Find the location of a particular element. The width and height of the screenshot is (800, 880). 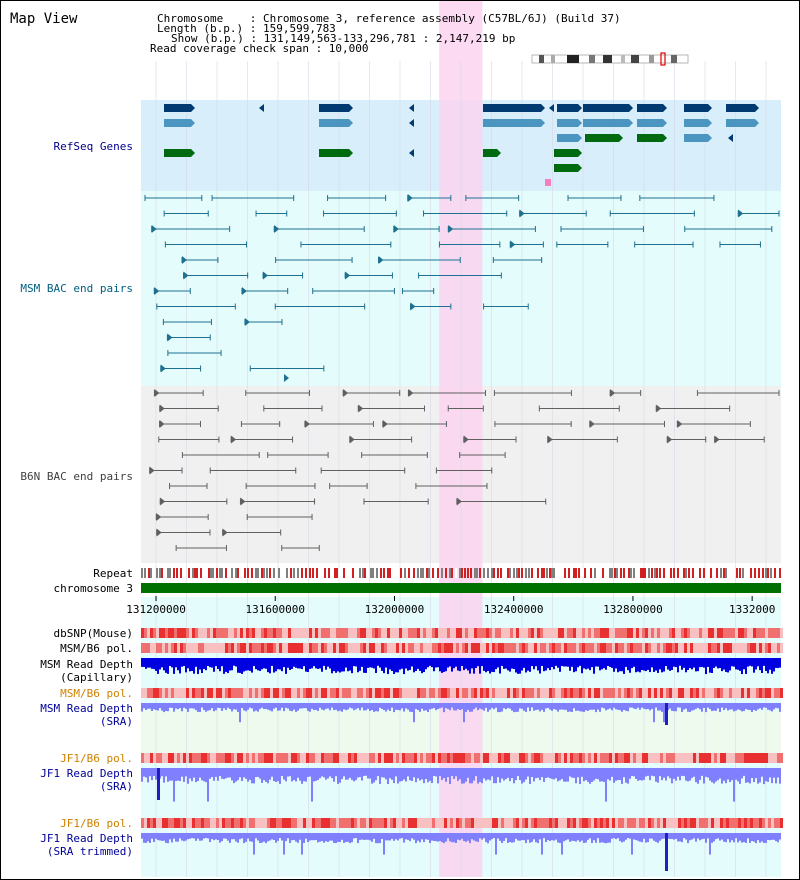

chromosome-ideogram-icon is located at coordinates (611, 59).